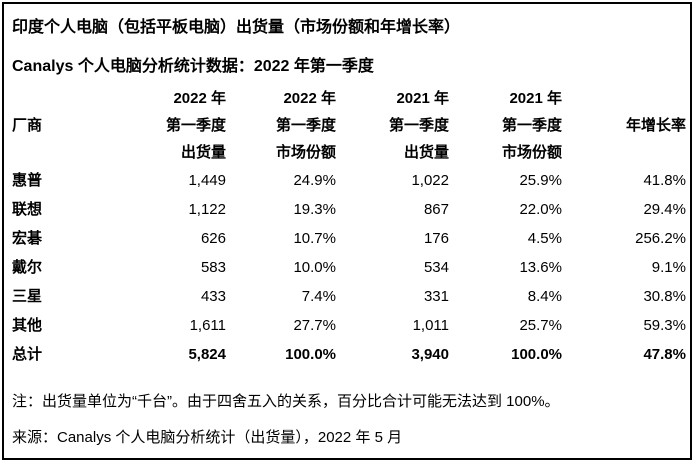 This screenshot has width=694, height=464. Describe the element at coordinates (349, 325) in the screenshot. I see `table-row-others: 其他 1,611 27.7% 1,011 25.7% 59.3%` at that location.